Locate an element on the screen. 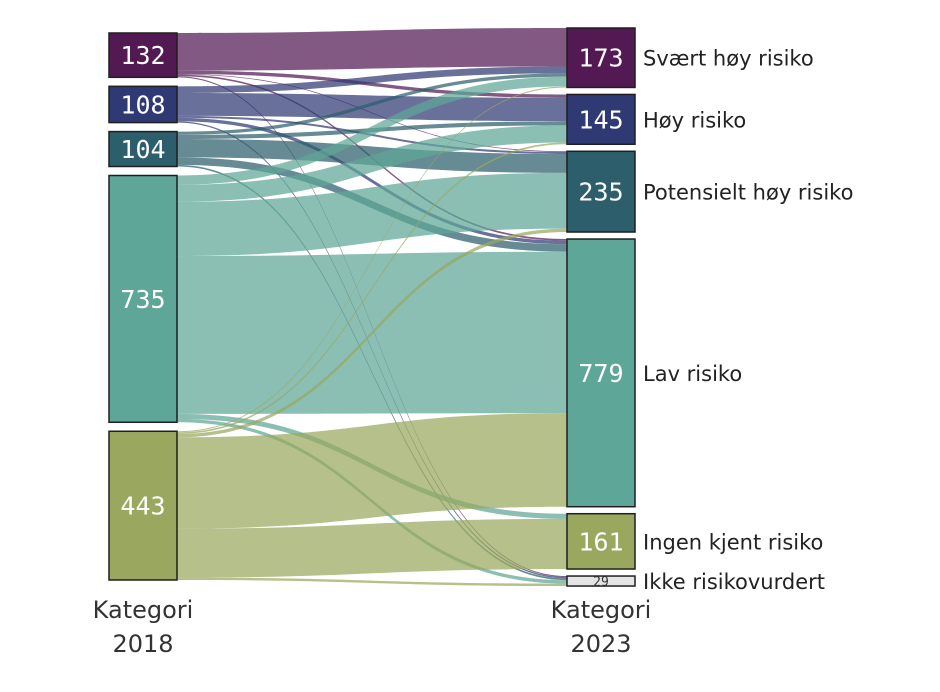  left-node-1-bar is located at coordinates (143, 104).